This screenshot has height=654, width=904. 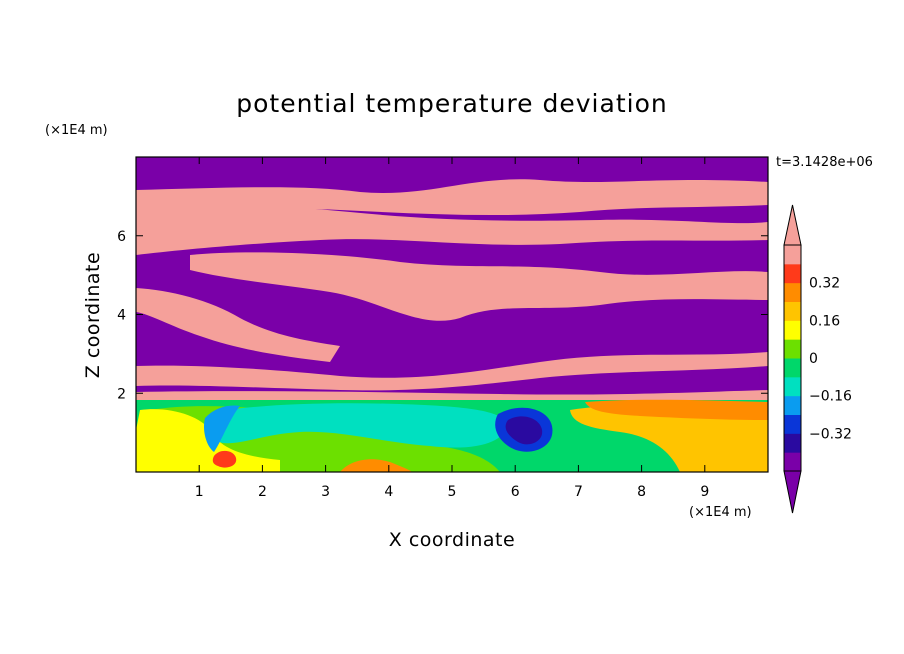 I want to click on colorbar-tick-label: −0.32, so click(x=830, y=434).